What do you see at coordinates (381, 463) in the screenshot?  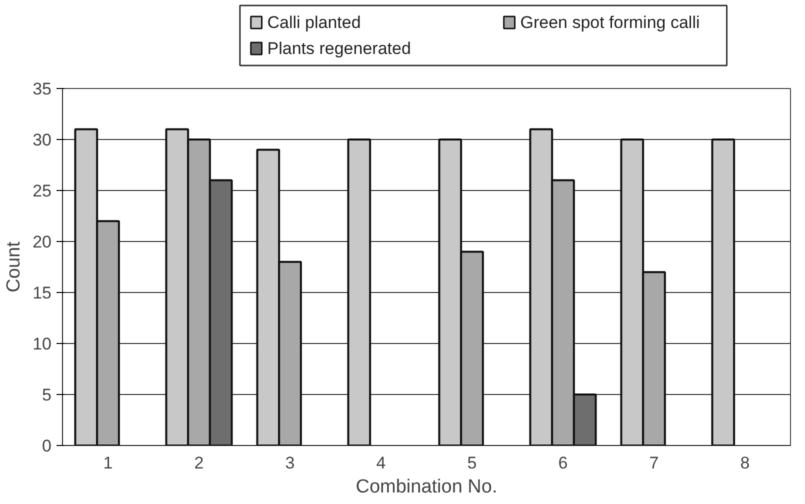 I see `x-tick-label: 4` at bounding box center [381, 463].